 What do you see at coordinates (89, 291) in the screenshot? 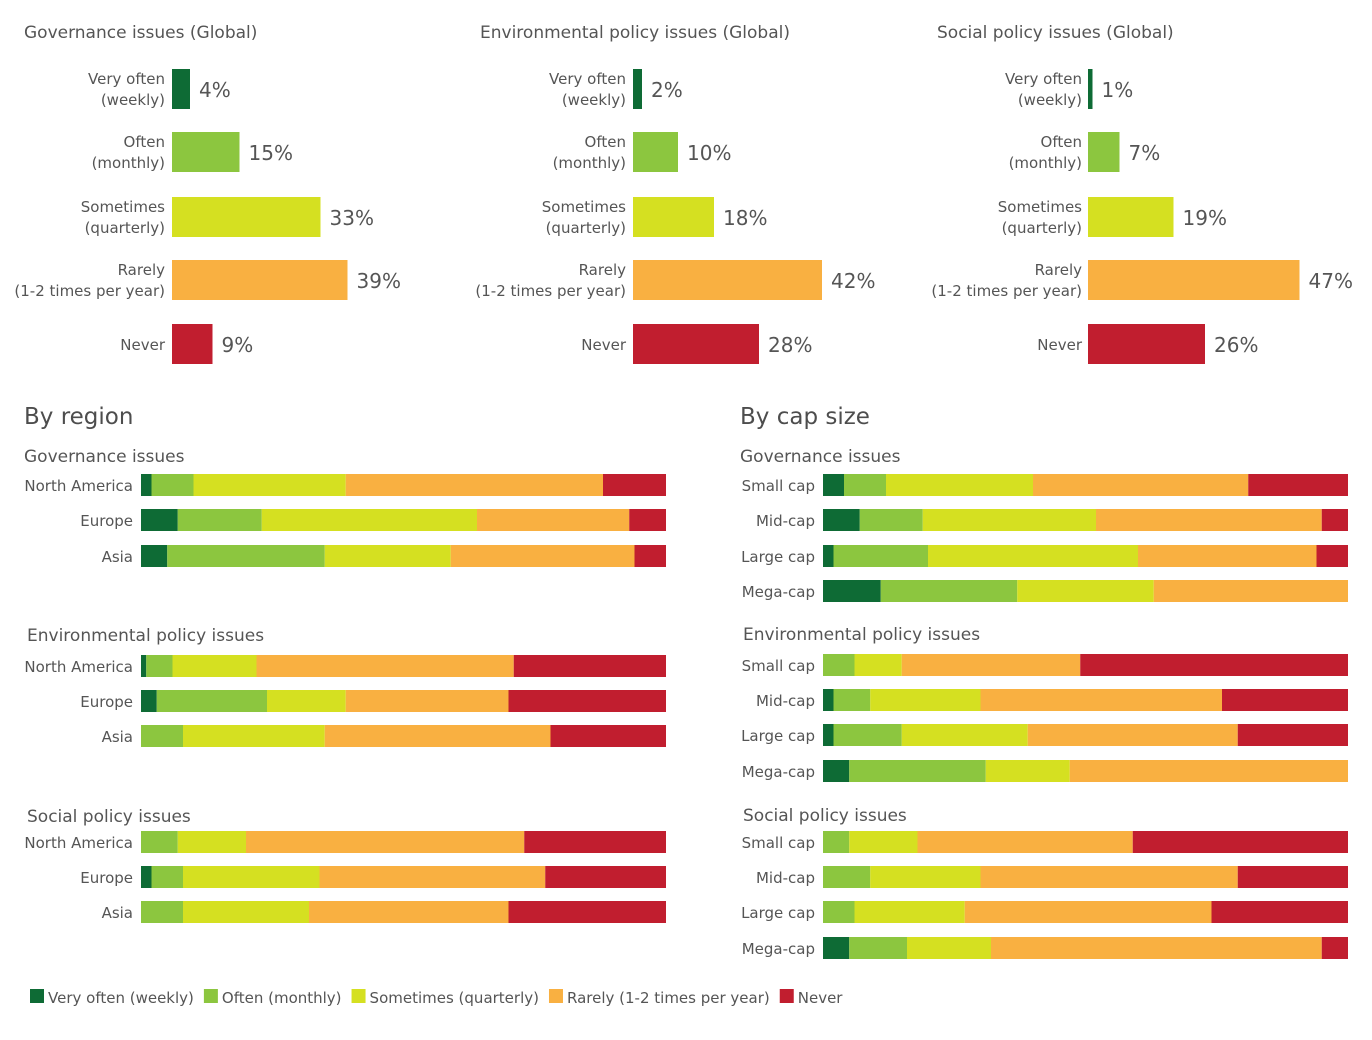
I see `category-label: (1-2 times per year)` at bounding box center [89, 291].